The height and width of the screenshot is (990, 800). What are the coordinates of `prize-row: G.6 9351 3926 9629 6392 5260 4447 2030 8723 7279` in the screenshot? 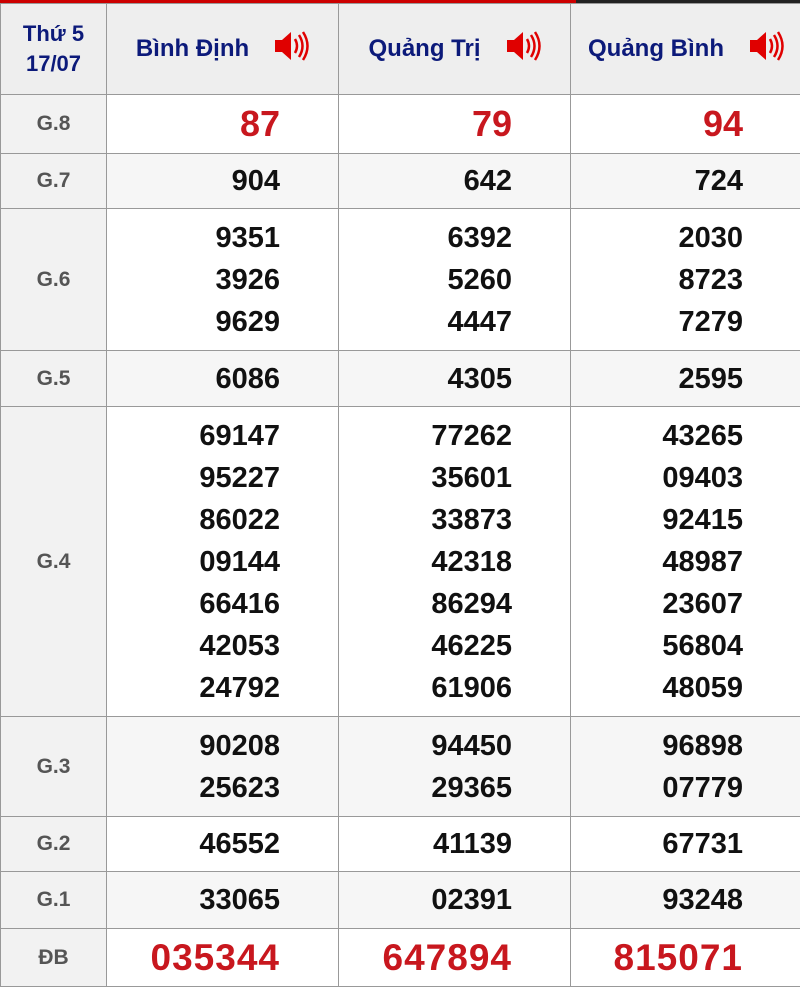 It's located at (400, 279).